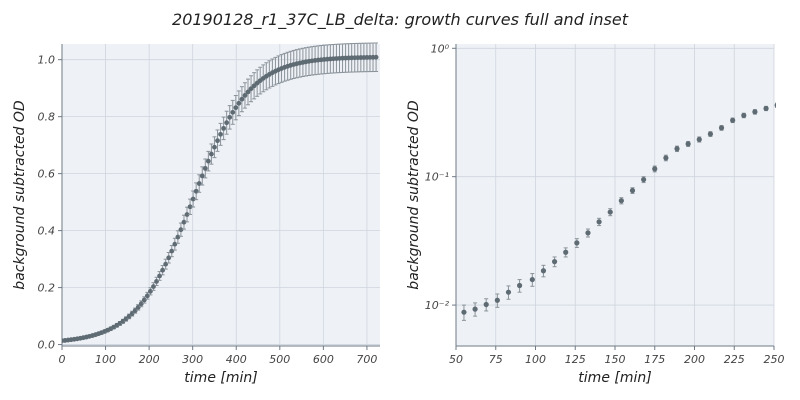 This screenshot has width=800, height=400. I want to click on x-tick-label: 225, so click(734, 359).